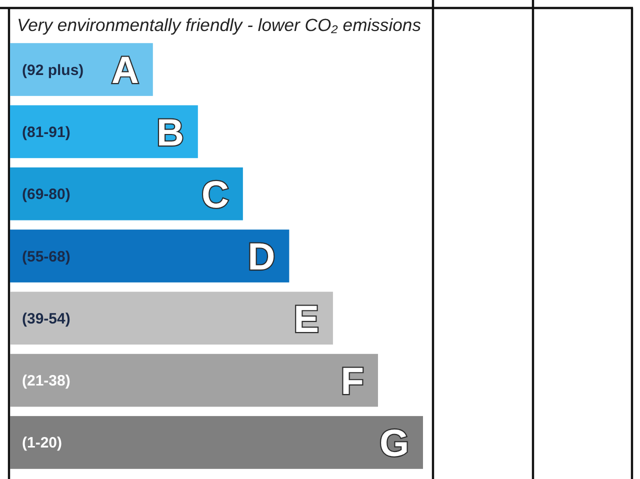 The image size is (640, 479). I want to click on annotation: (1-20), so click(42, 443).